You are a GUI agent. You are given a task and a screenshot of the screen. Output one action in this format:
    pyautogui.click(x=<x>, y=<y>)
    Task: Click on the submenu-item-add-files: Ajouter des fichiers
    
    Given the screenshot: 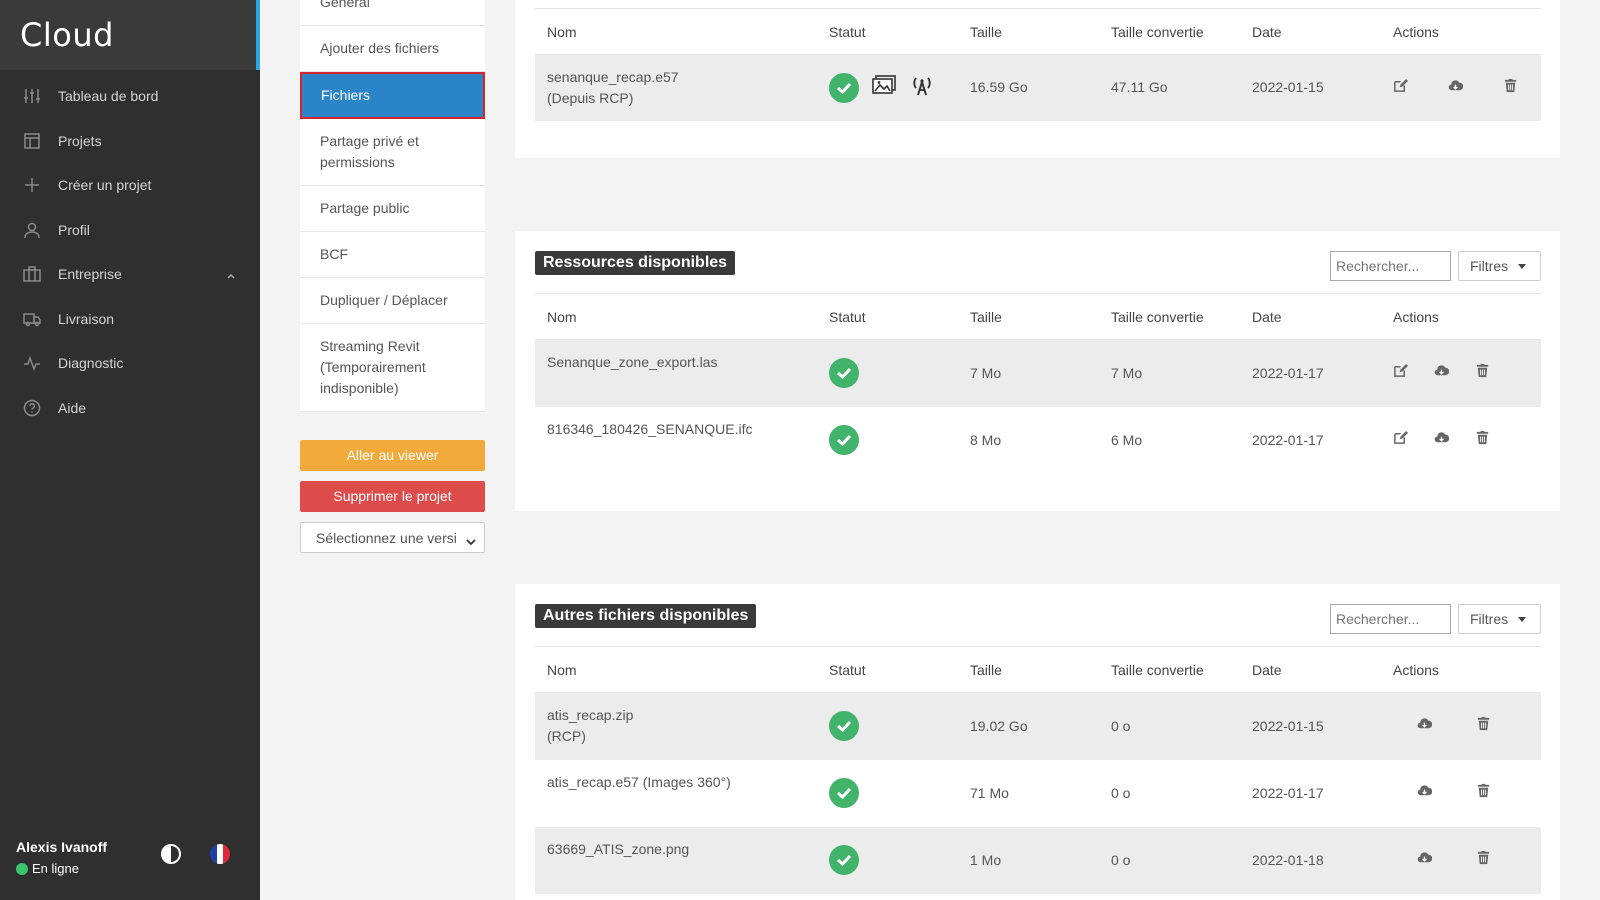 What is the action you would take?
    pyautogui.click(x=392, y=49)
    